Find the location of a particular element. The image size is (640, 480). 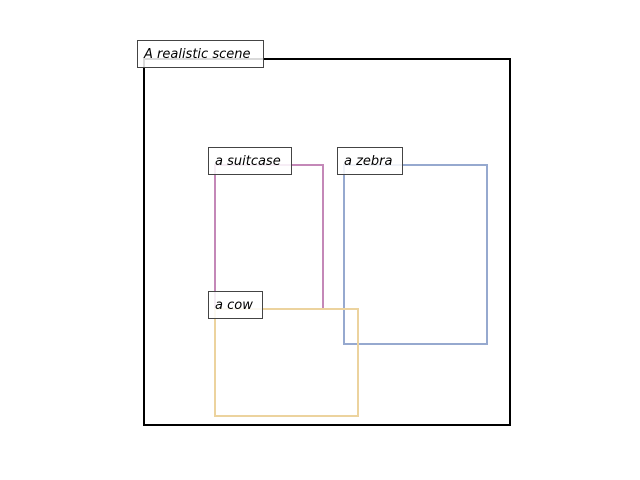

cow-label-text: a cow is located at coordinates (234, 305).